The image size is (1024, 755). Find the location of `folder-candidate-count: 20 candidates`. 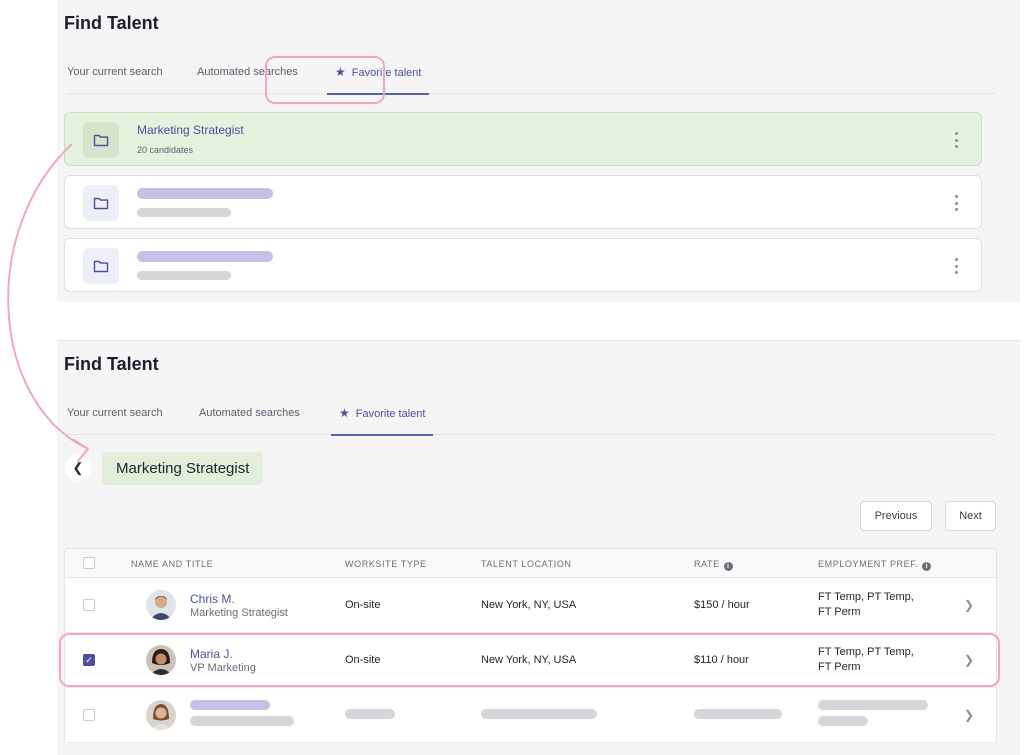

folder-candidate-count: 20 candidates is located at coordinates (165, 150).